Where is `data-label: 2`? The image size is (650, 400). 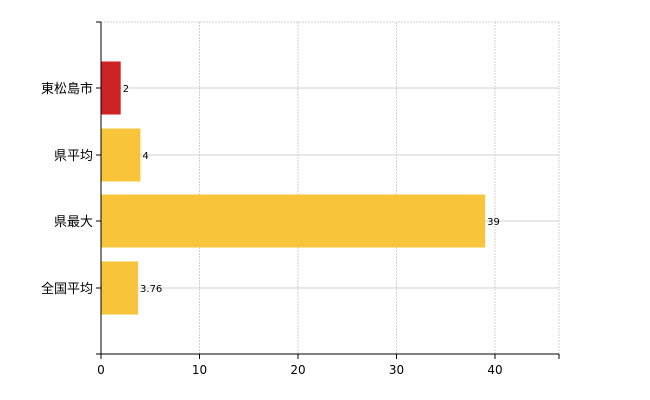
data-label: 2 is located at coordinates (126, 89).